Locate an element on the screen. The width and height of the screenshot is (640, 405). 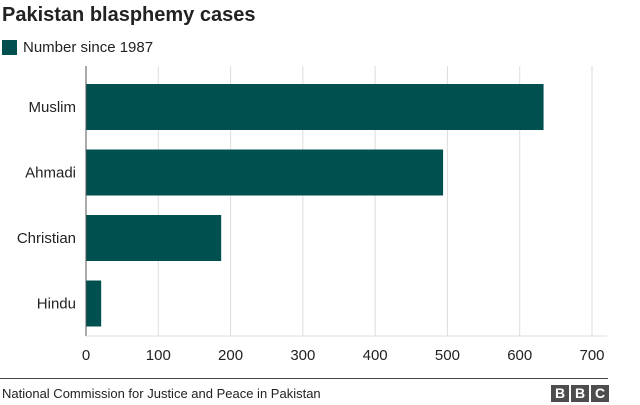
x-tick-label: 500 is located at coordinates (447, 355).